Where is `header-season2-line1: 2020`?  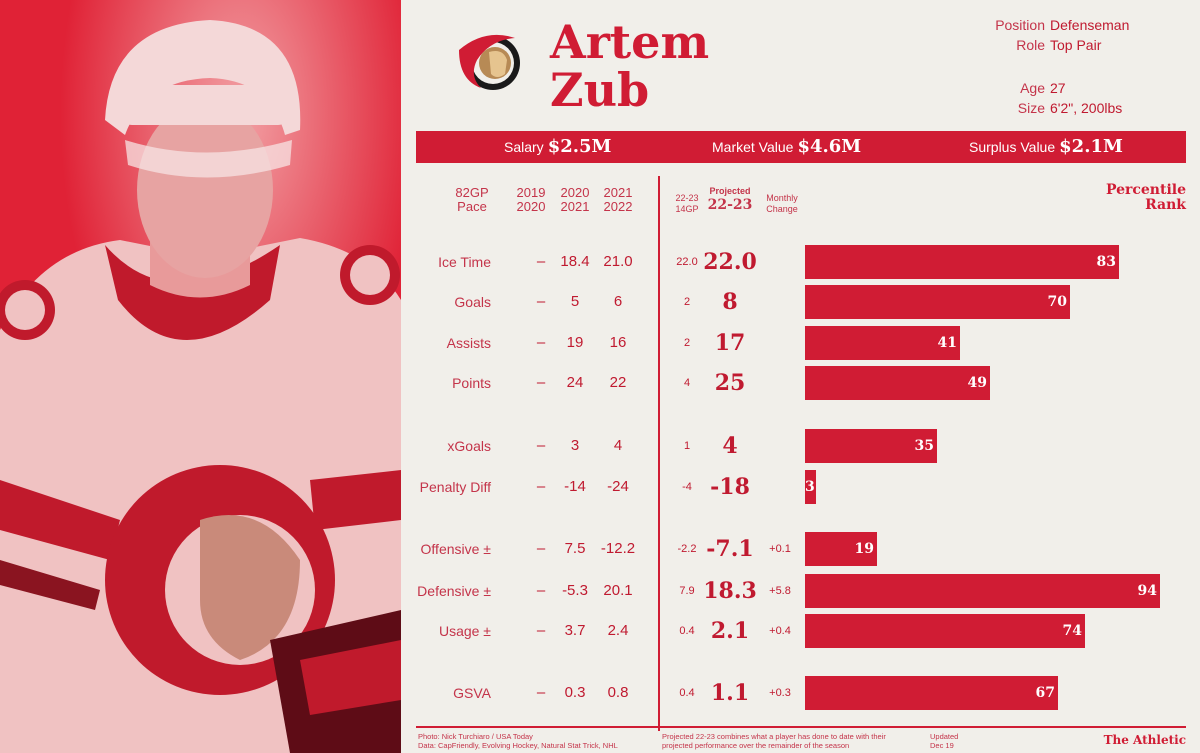
header-season2-line1: 2020 is located at coordinates (575, 192).